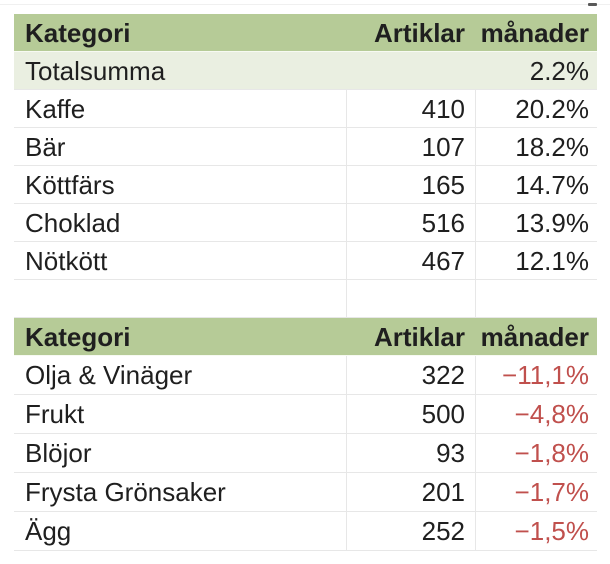 The height and width of the screenshot is (564, 610). Describe the element at coordinates (410, 146) in the screenshot. I see `articles-cell: 107` at that location.